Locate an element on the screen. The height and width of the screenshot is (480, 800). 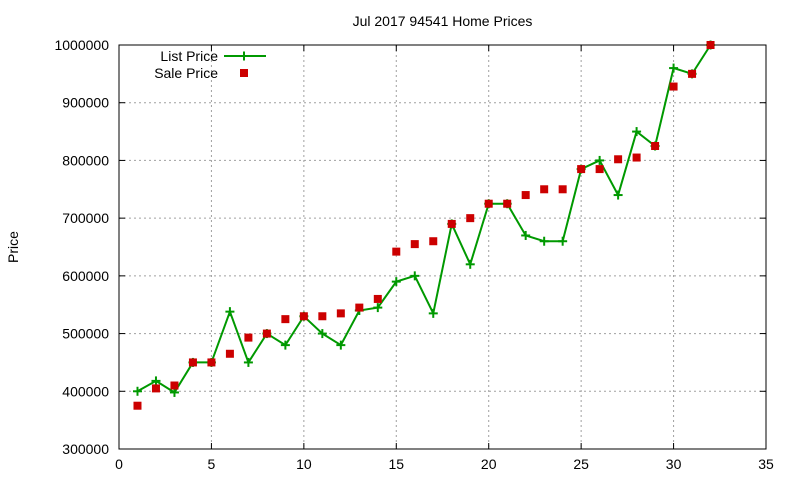
chart-title: Jul 2017 94541 Home Prices is located at coordinates (443, 21).